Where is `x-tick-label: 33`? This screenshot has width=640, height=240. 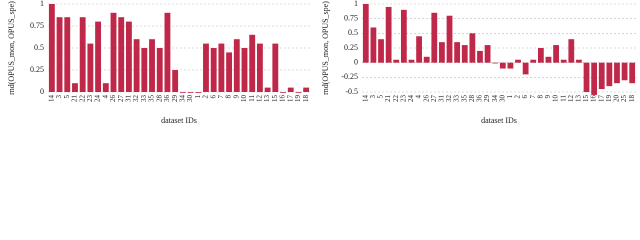 x-tick-label: 33 is located at coordinates (457, 99).